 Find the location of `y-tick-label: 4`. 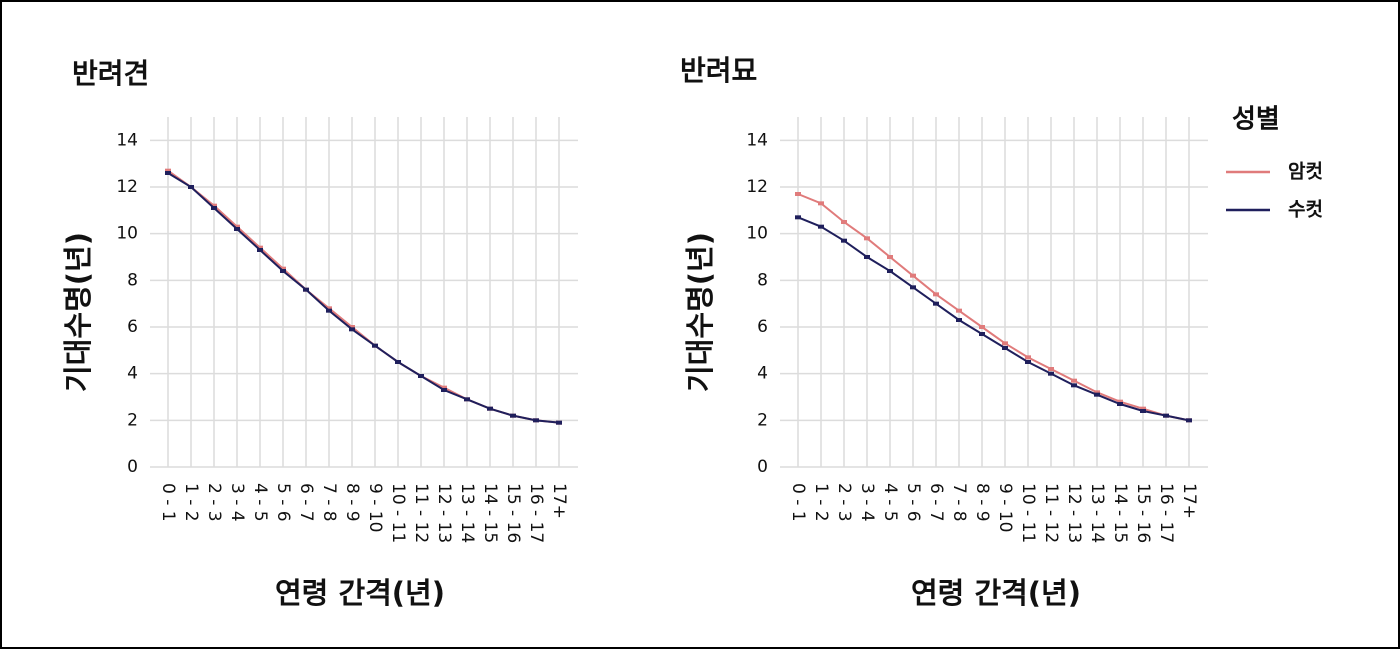

y-tick-label: 4 is located at coordinates (762, 374).